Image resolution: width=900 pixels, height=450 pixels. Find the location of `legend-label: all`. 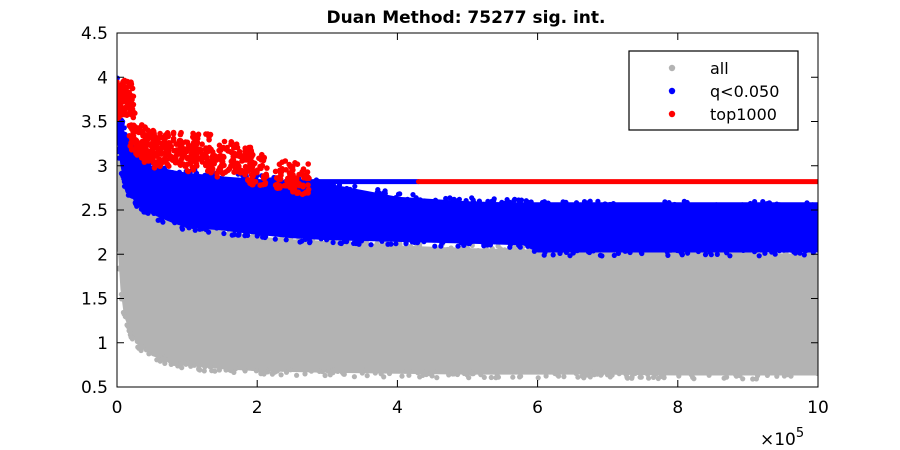

legend-label: all is located at coordinates (719, 68).